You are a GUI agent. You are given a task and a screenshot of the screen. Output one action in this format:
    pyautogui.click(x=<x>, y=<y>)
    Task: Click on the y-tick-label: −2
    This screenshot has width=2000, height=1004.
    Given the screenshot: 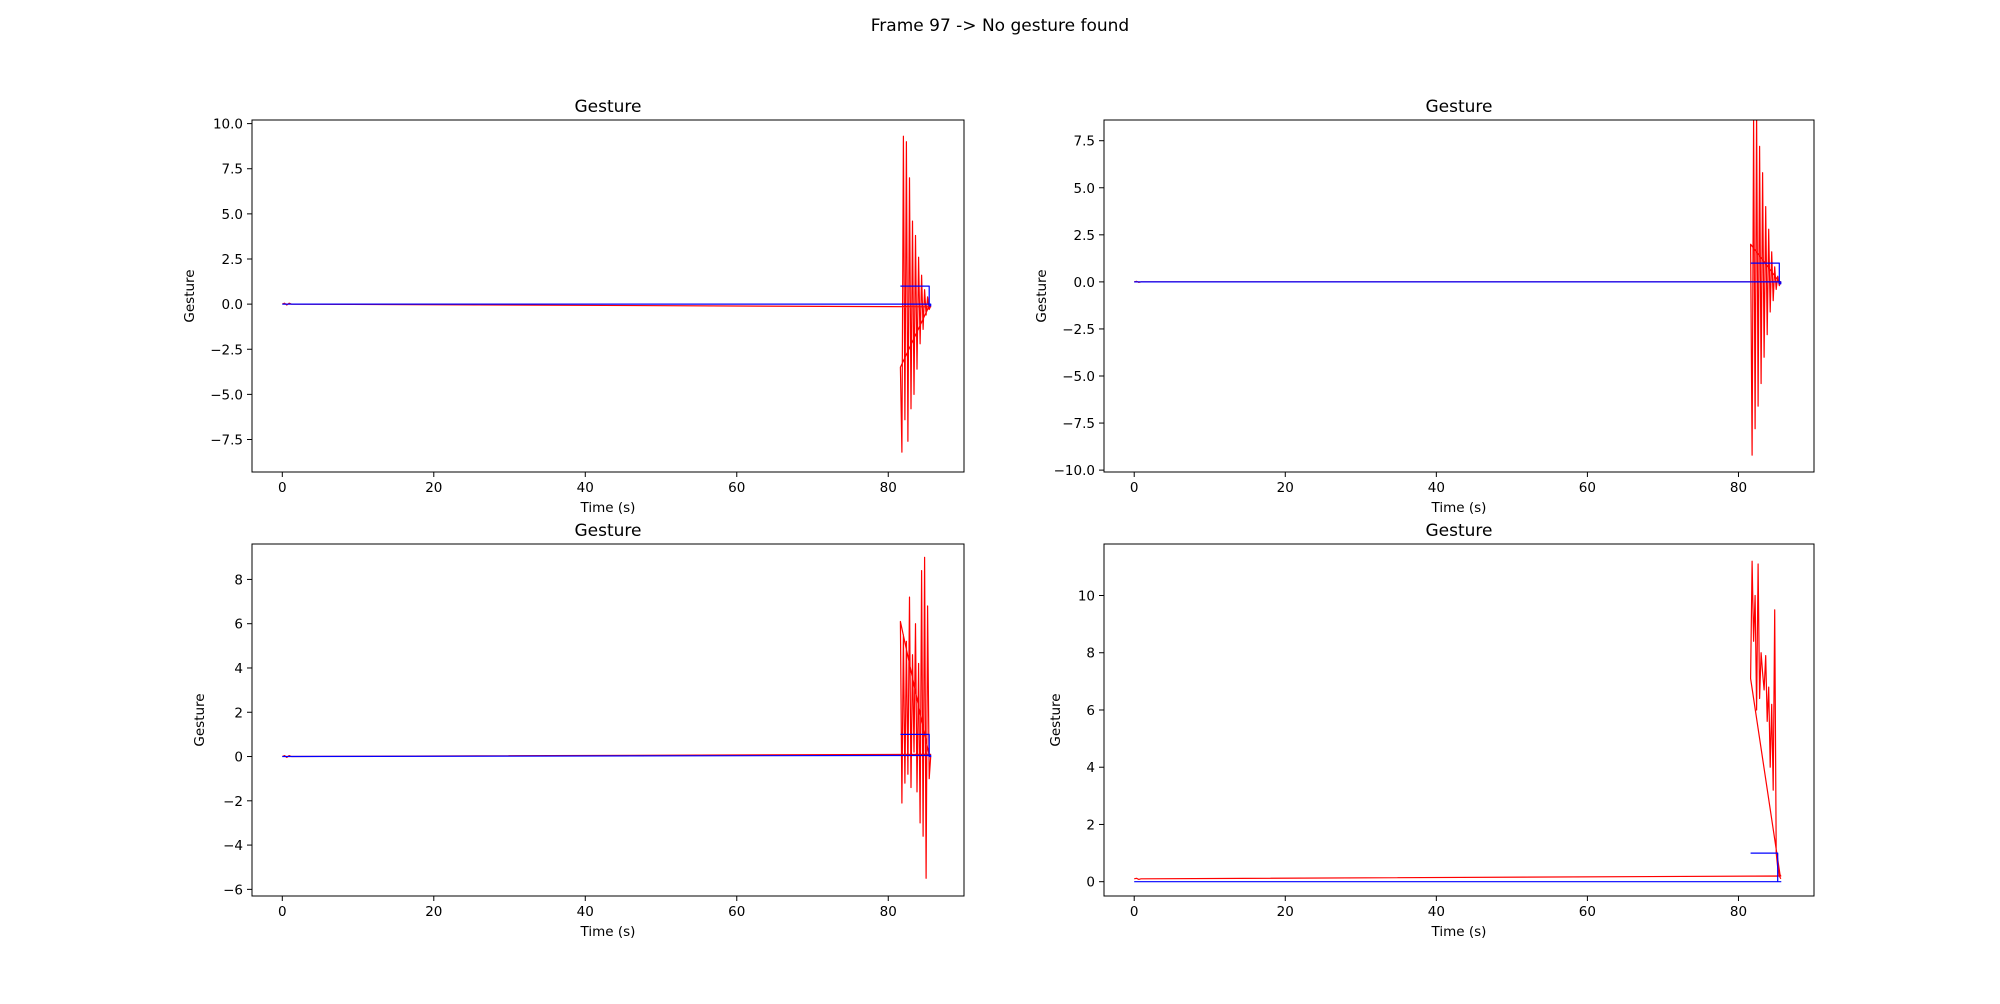 What is the action you would take?
    pyautogui.click(x=233, y=802)
    